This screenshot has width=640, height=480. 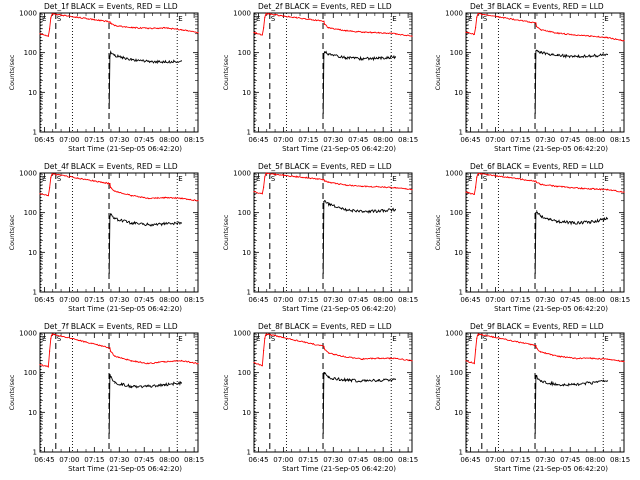 I want to click on axes-frame, so click(x=545, y=72).